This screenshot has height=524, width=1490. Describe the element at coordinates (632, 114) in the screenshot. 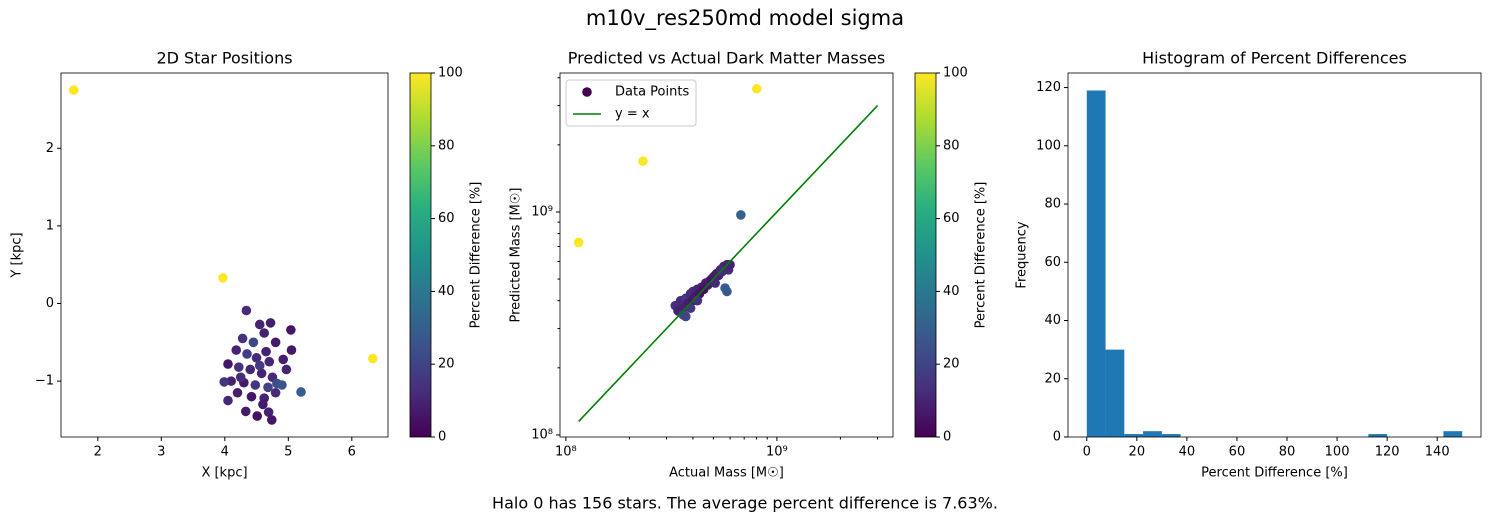

I see `legend-label: y = x` at that location.